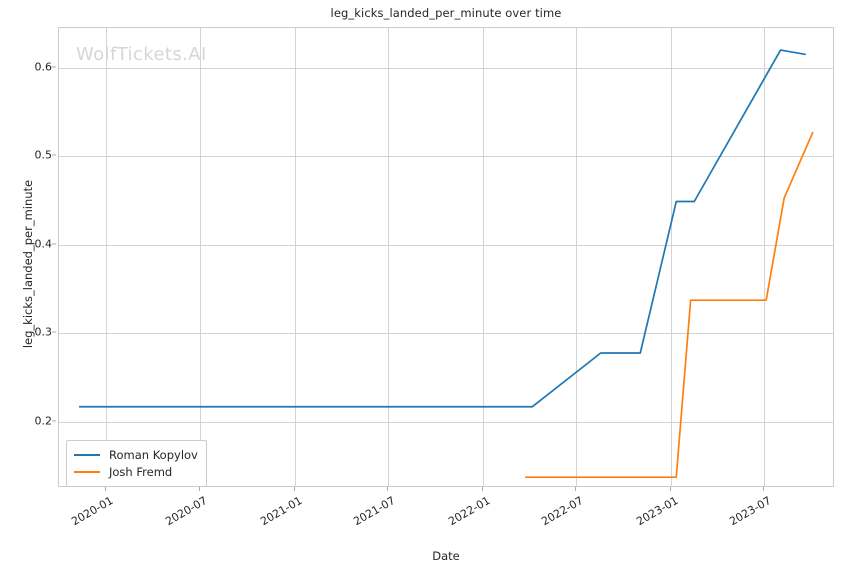 The height and width of the screenshot is (575, 844). Describe the element at coordinates (750, 511) in the screenshot. I see `x-tick-label: 2023-07` at that location.